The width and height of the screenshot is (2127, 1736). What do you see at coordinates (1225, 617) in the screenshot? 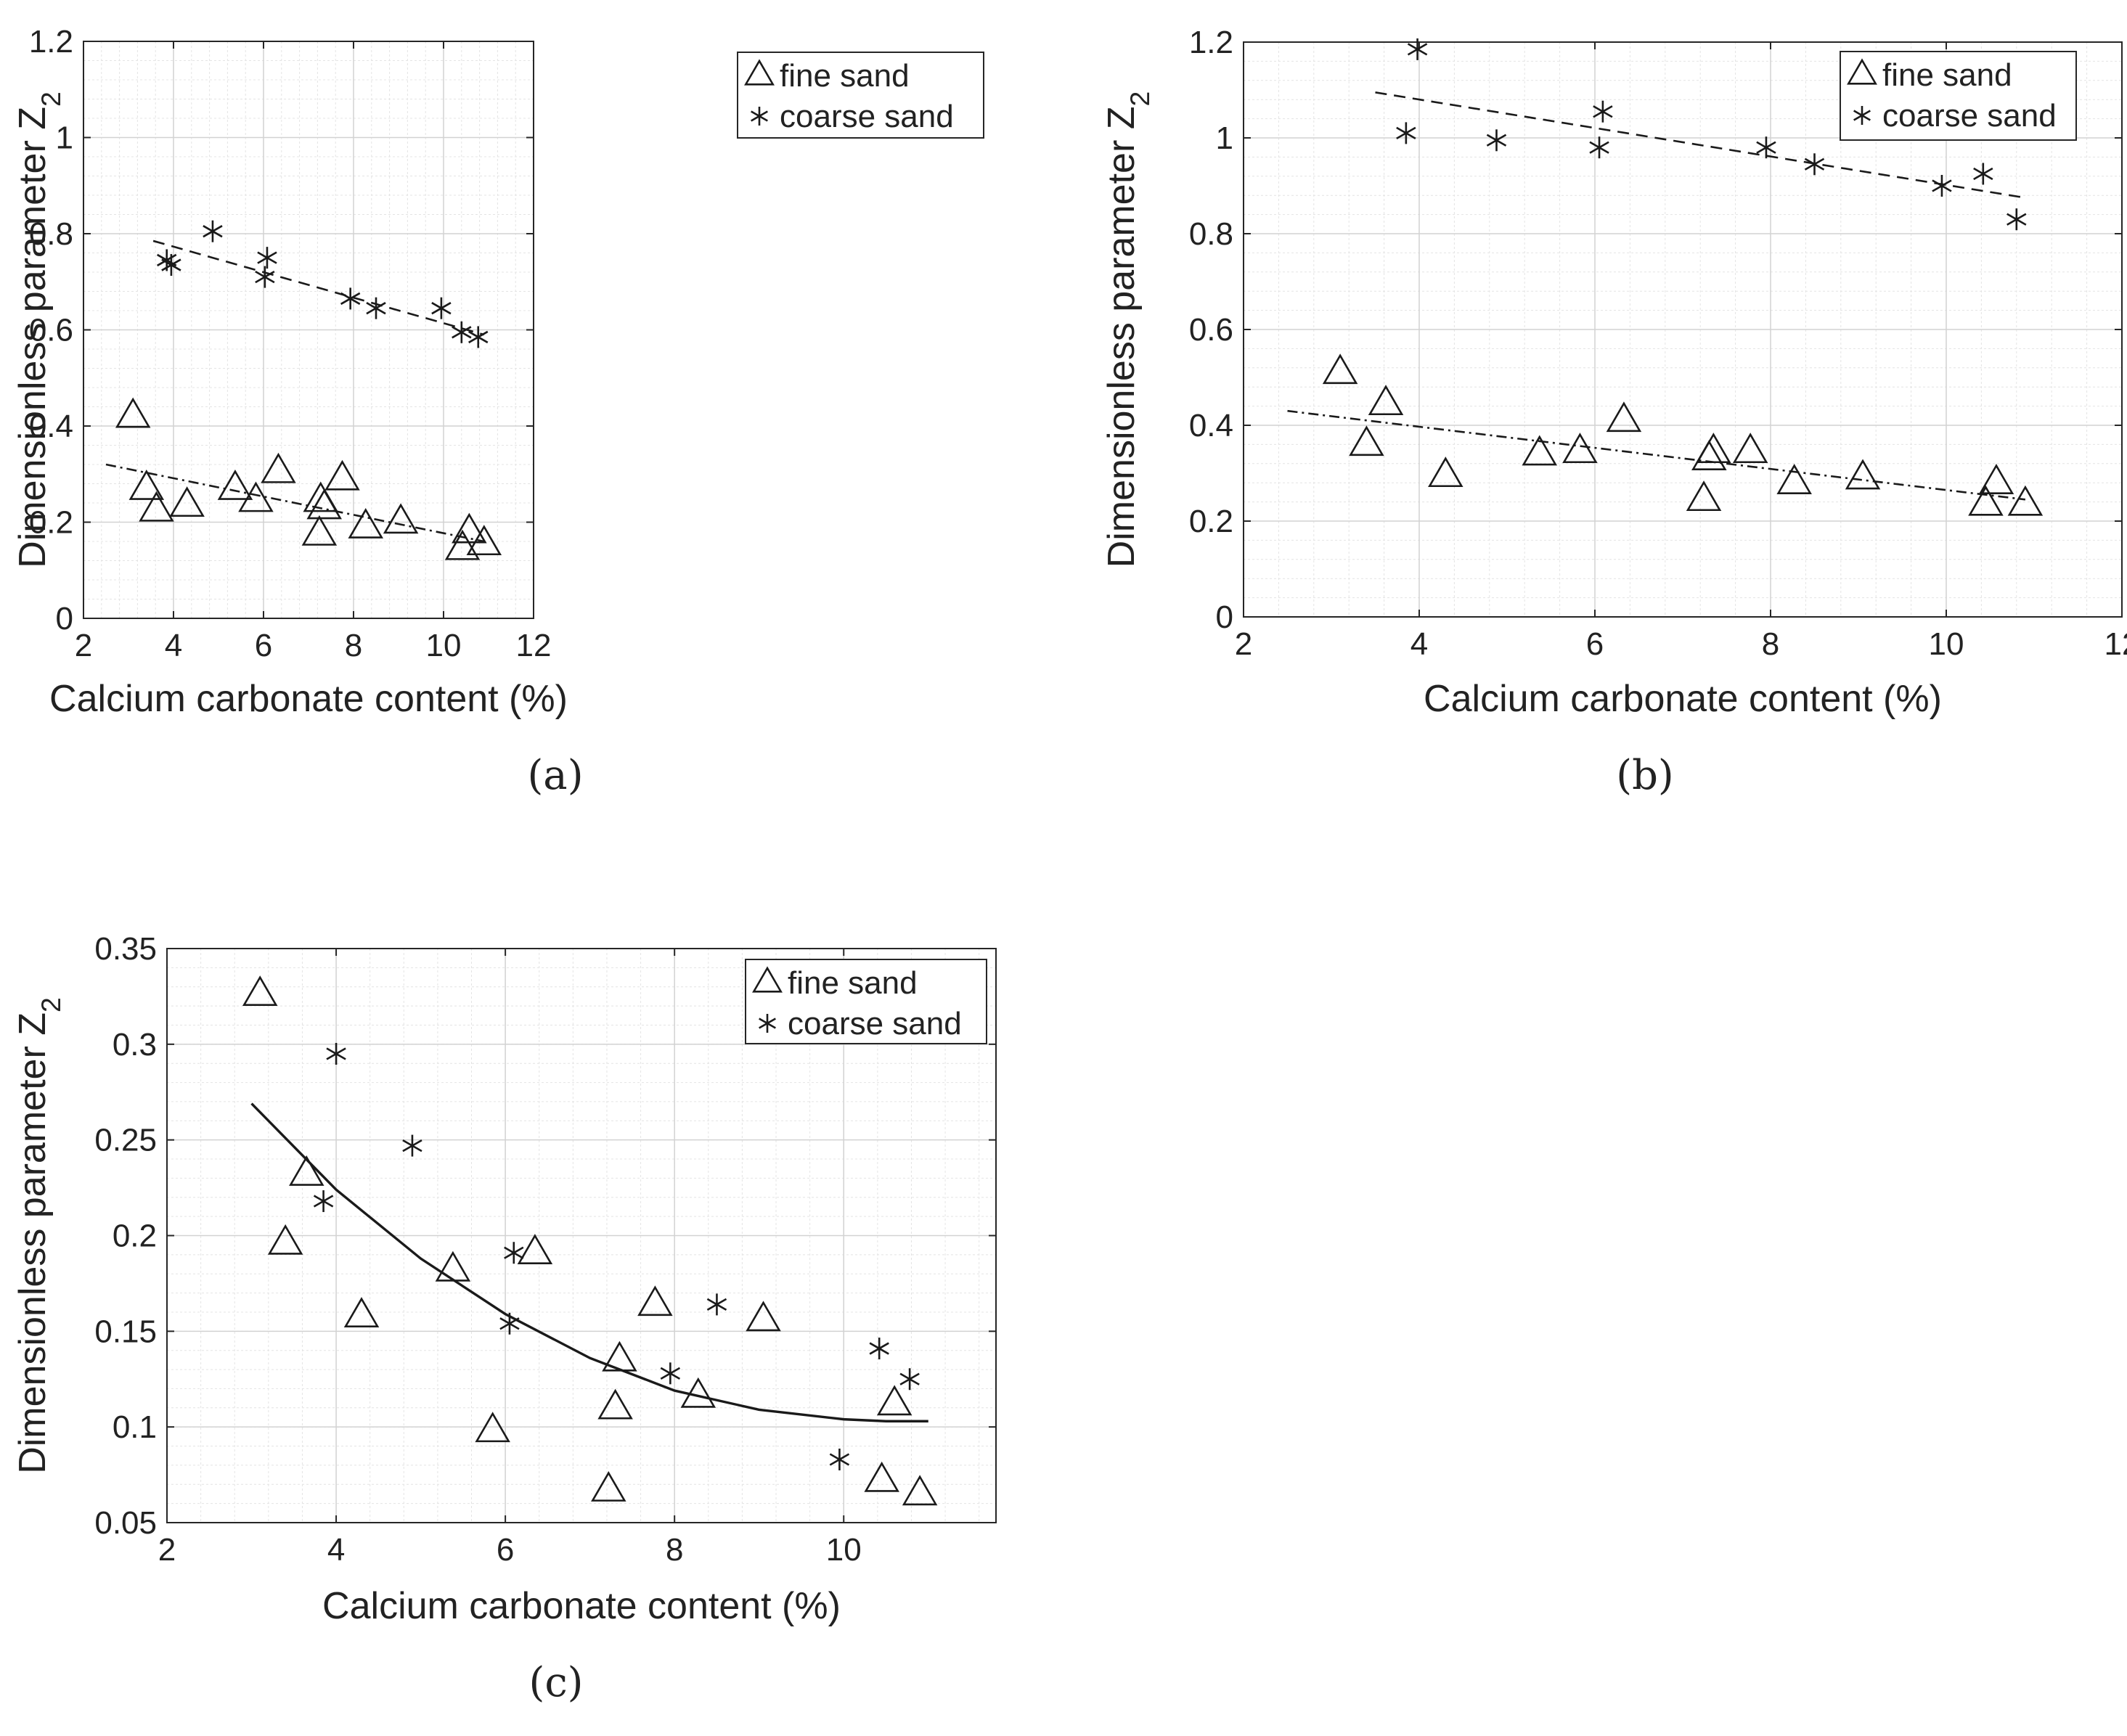
I see `y-tick-label: 0` at bounding box center [1225, 617].